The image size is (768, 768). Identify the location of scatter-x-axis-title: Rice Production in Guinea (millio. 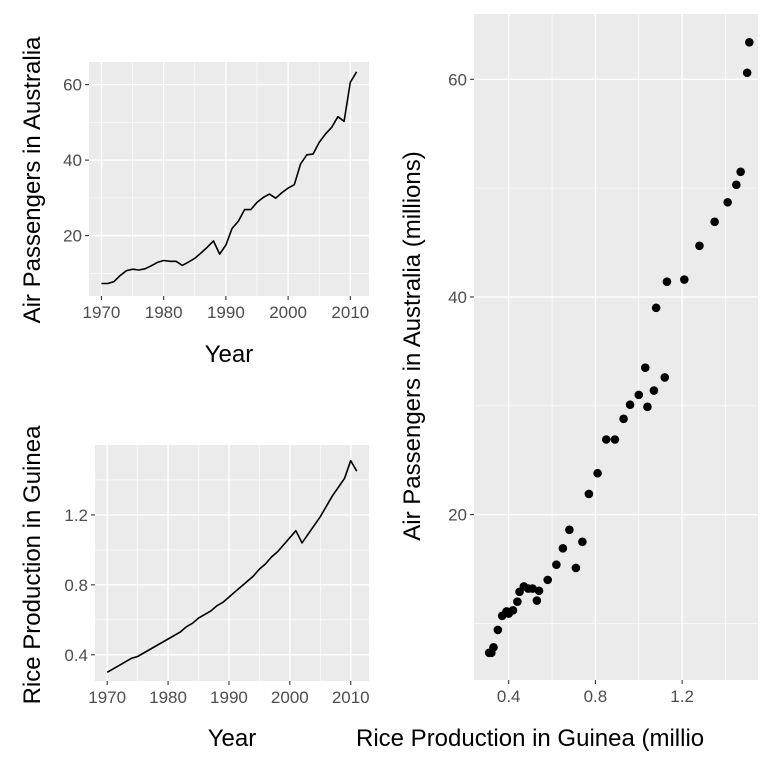
(530, 738).